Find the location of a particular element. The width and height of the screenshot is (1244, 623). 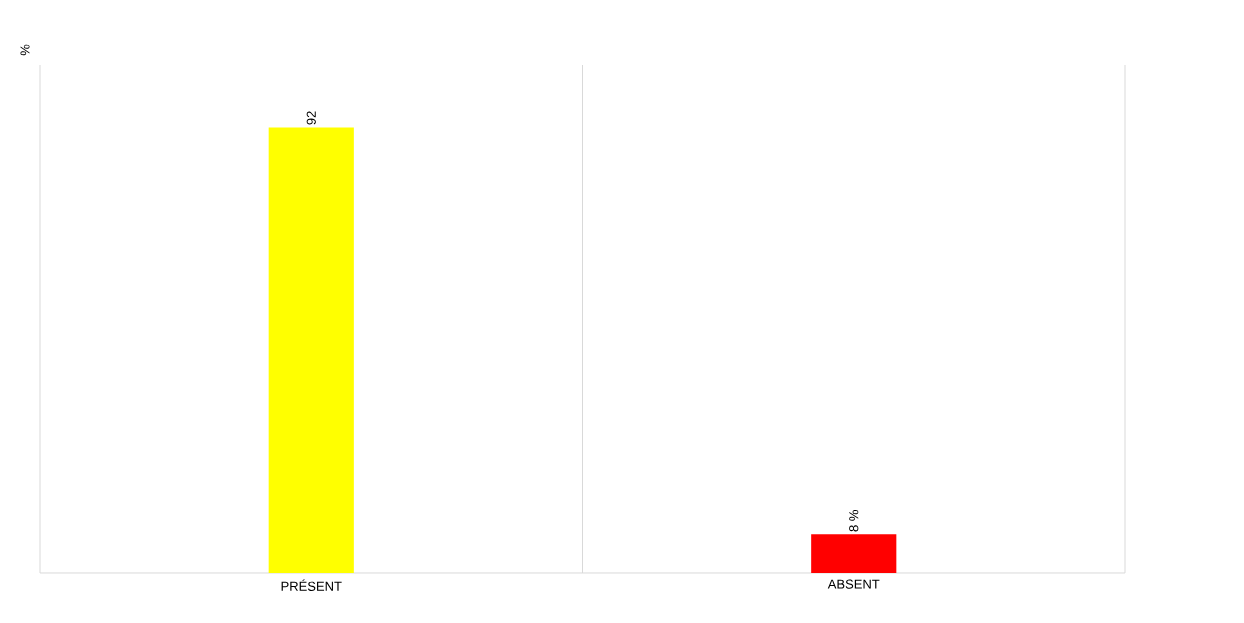

x-tick-label: ABSENT is located at coordinates (853, 584).